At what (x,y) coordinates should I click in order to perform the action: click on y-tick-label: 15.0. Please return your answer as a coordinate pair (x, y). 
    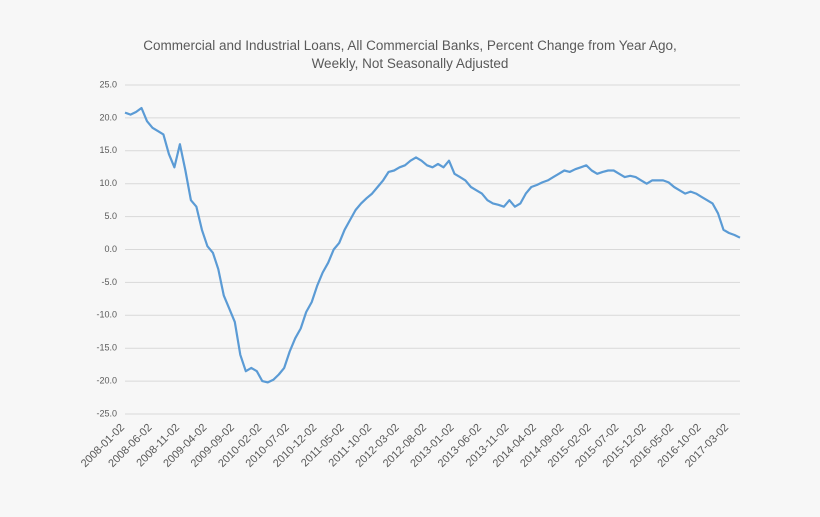
    Looking at the image, I should click on (108, 150).